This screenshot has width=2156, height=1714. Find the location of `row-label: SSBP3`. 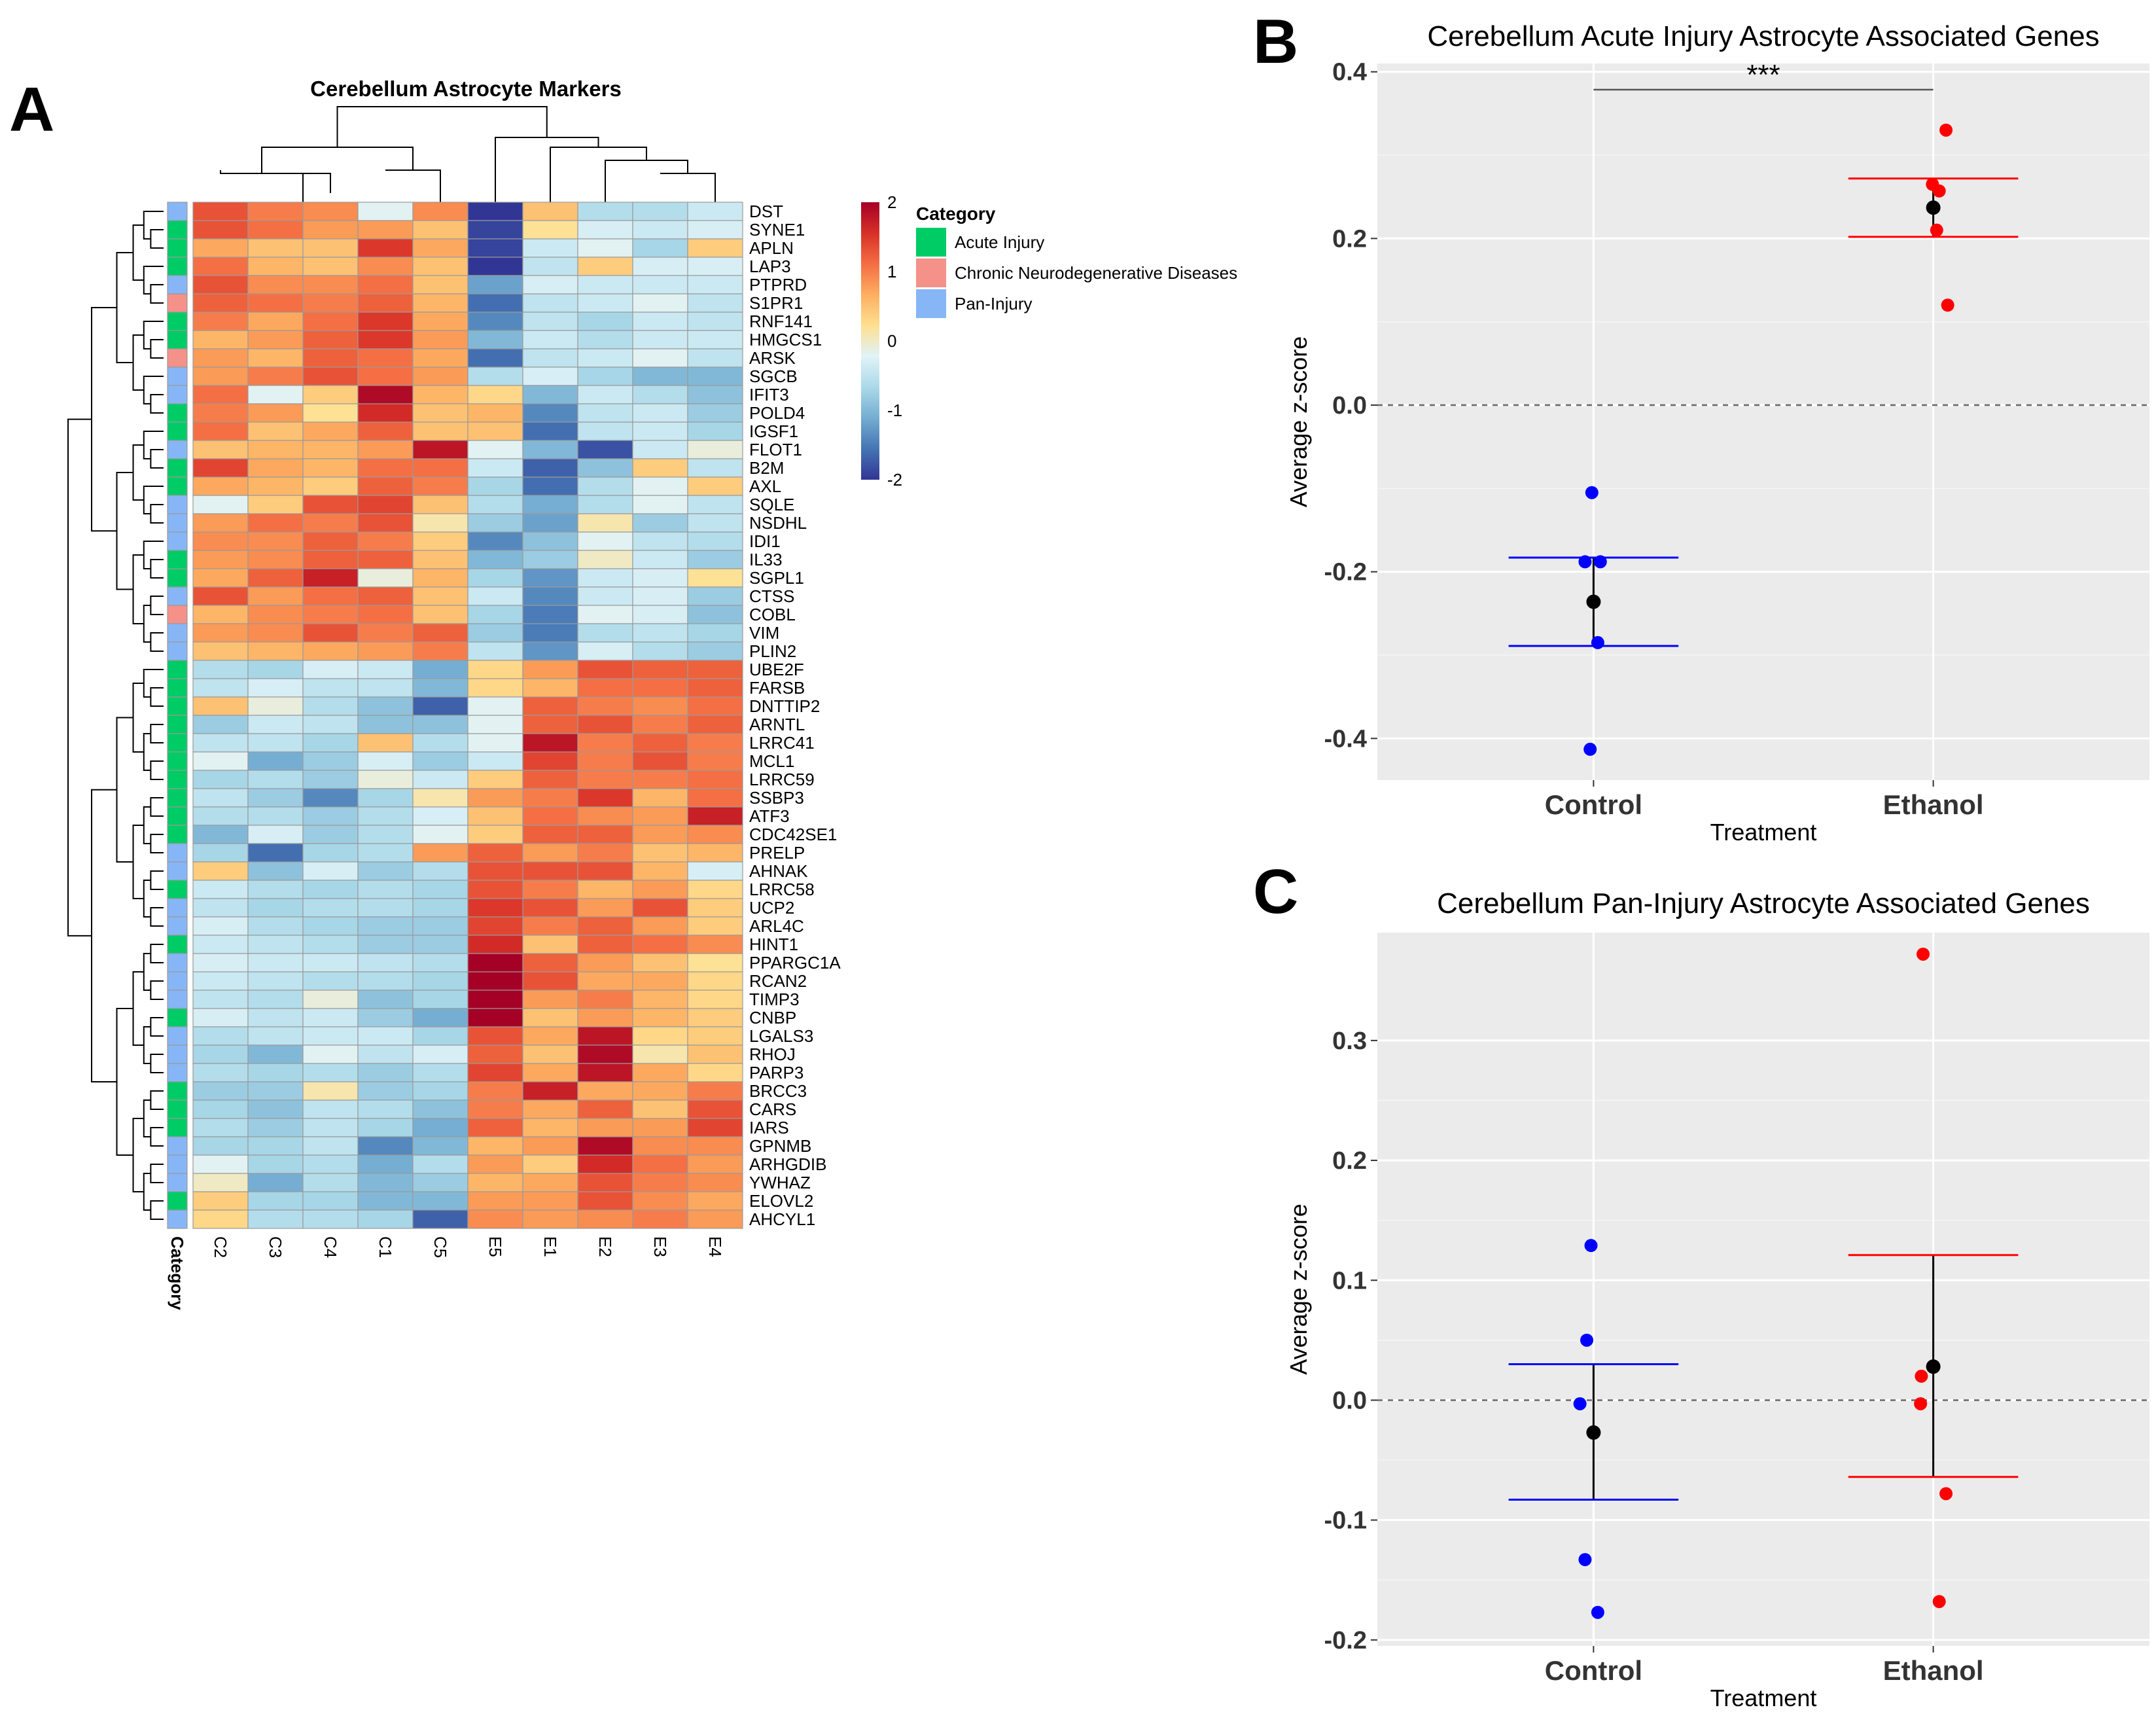

row-label: SSBP3 is located at coordinates (776, 798).